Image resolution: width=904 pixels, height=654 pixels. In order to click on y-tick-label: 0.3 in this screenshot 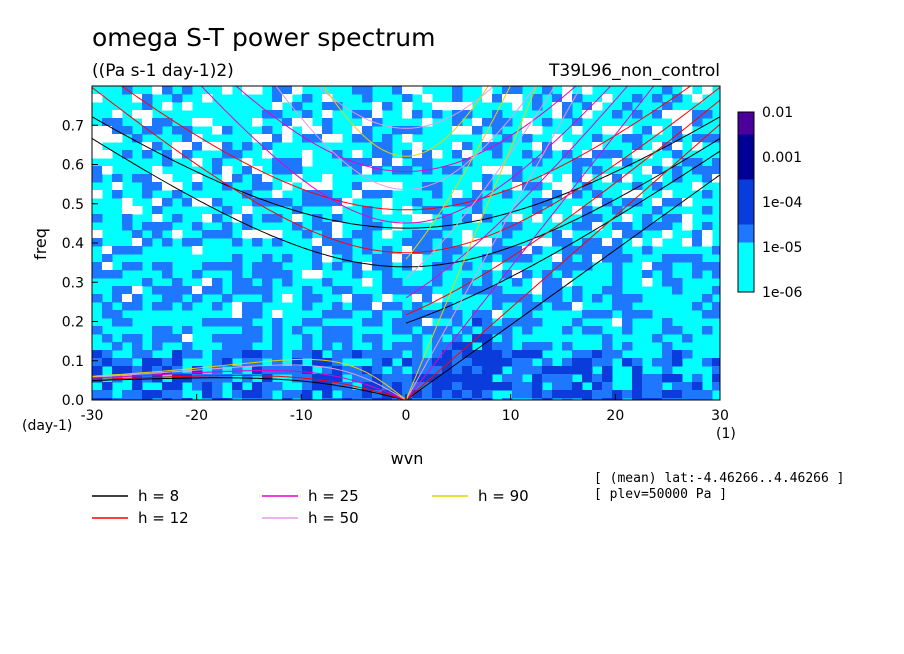, I will do `click(73, 283)`.